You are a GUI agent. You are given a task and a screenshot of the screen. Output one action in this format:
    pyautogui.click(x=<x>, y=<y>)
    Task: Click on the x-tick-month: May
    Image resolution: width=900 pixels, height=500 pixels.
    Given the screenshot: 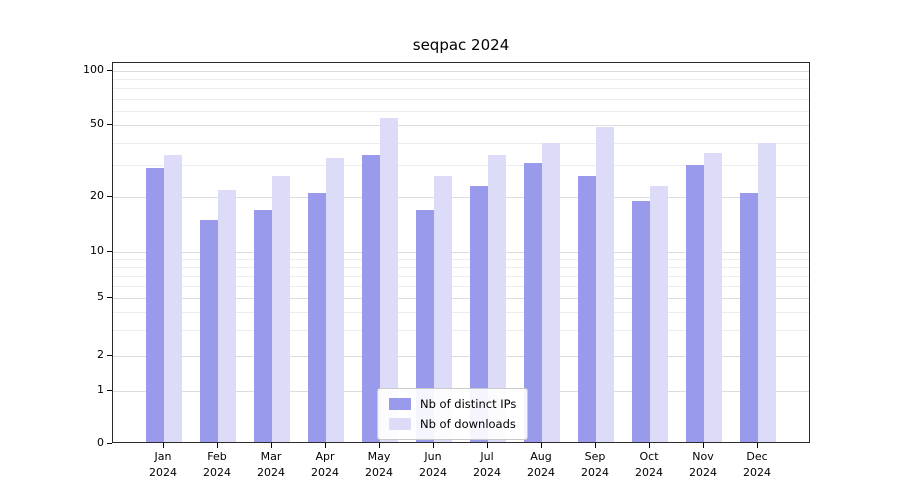 What is the action you would take?
    pyautogui.click(x=379, y=456)
    